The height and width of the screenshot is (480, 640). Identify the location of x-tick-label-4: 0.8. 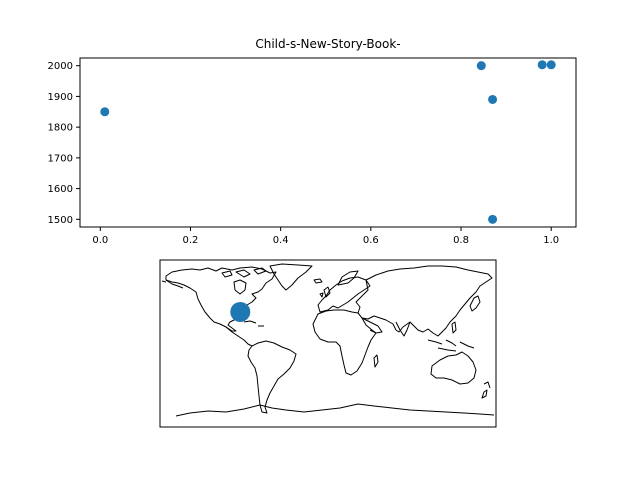
(461, 240).